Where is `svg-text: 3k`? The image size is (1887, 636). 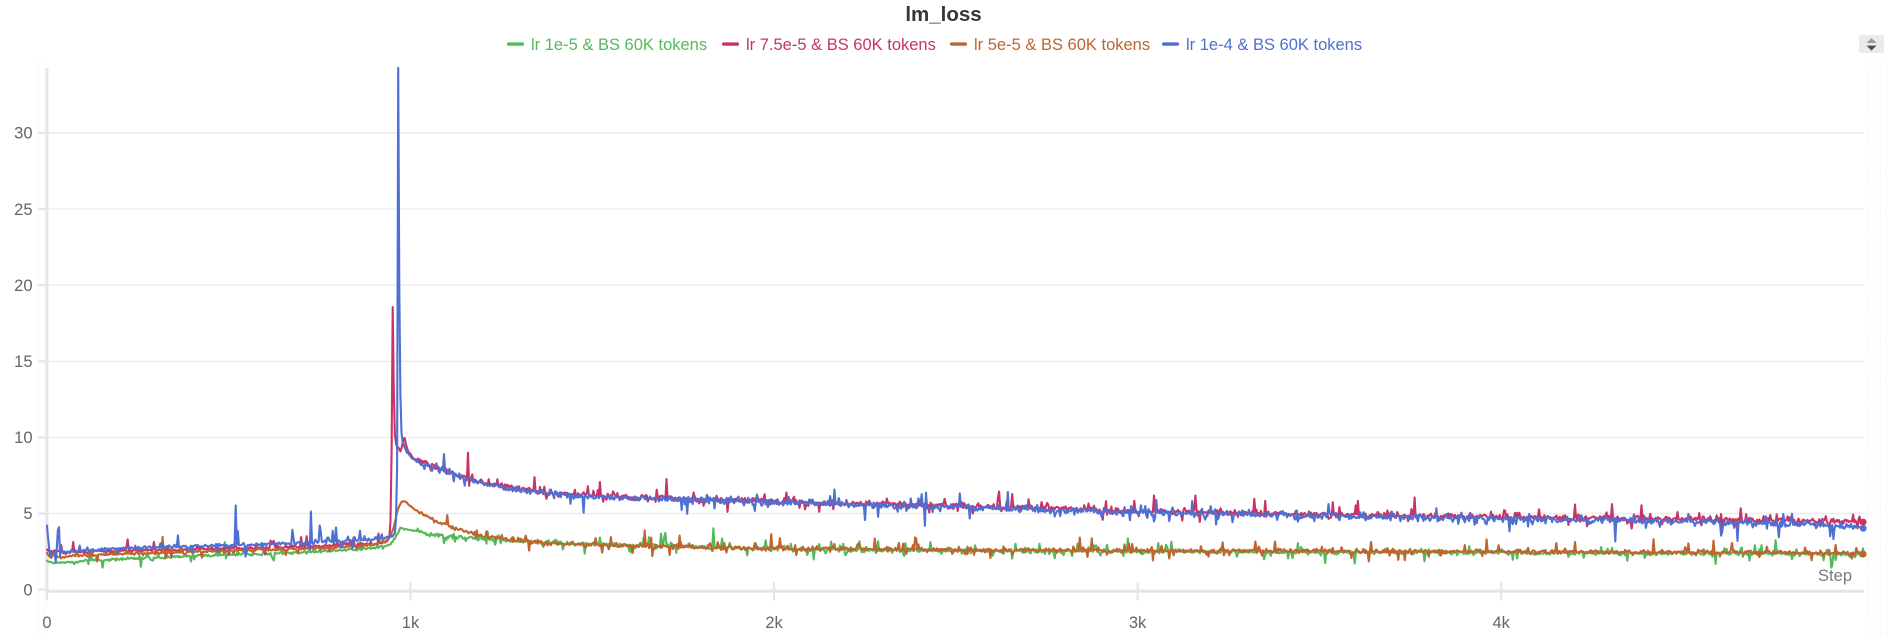 svg-text: 3k is located at coordinates (1138, 623).